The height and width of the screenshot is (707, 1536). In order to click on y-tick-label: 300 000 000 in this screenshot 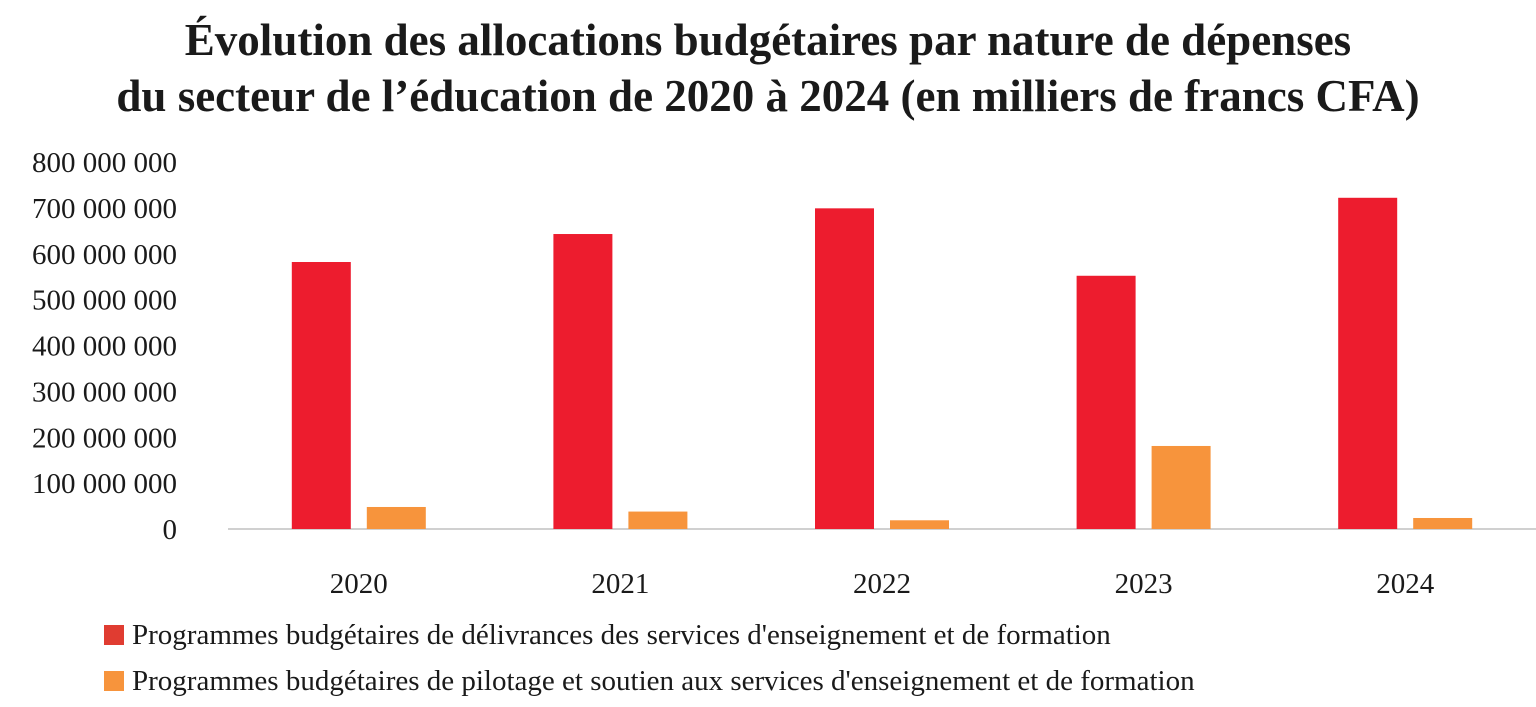, I will do `click(104, 392)`.